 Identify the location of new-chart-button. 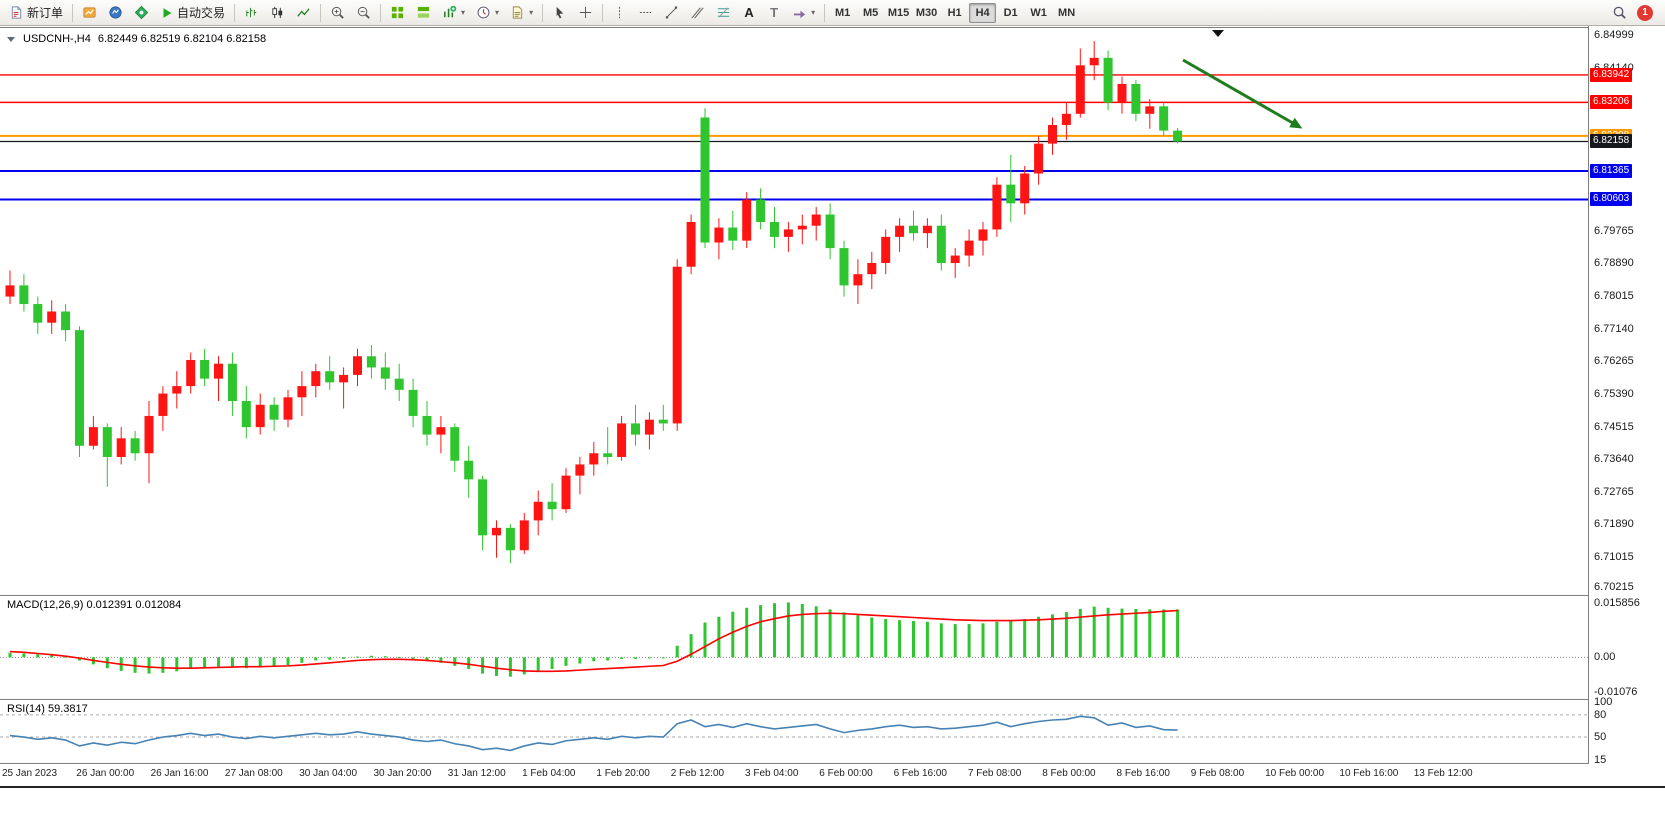
(453, 13).